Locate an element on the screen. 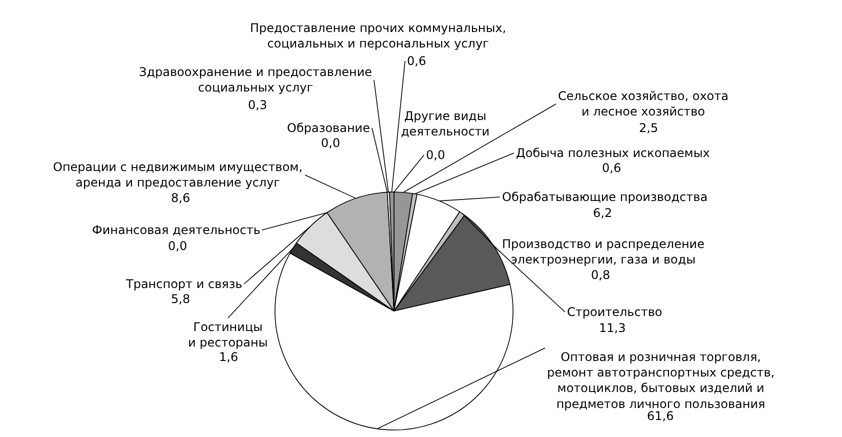  data-label: 11,3 is located at coordinates (612, 328).